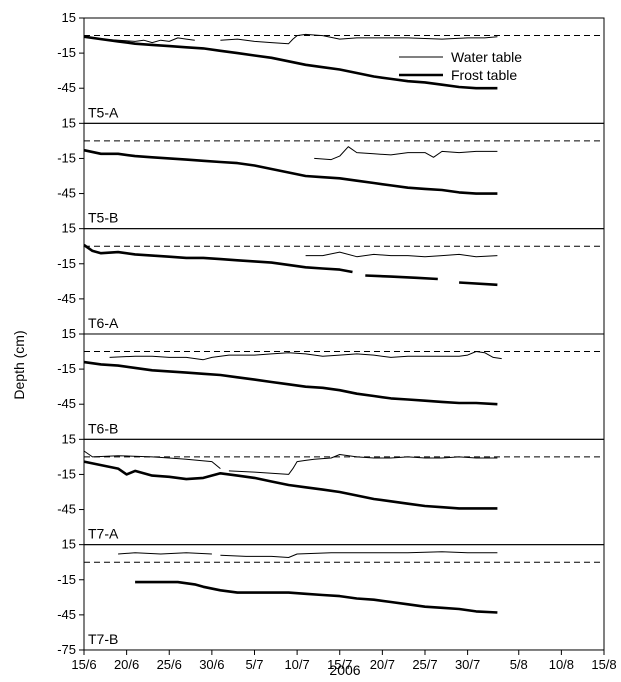  What do you see at coordinates (382, 664) in the screenshot?
I see `x-tick-label: 20/7` at bounding box center [382, 664].